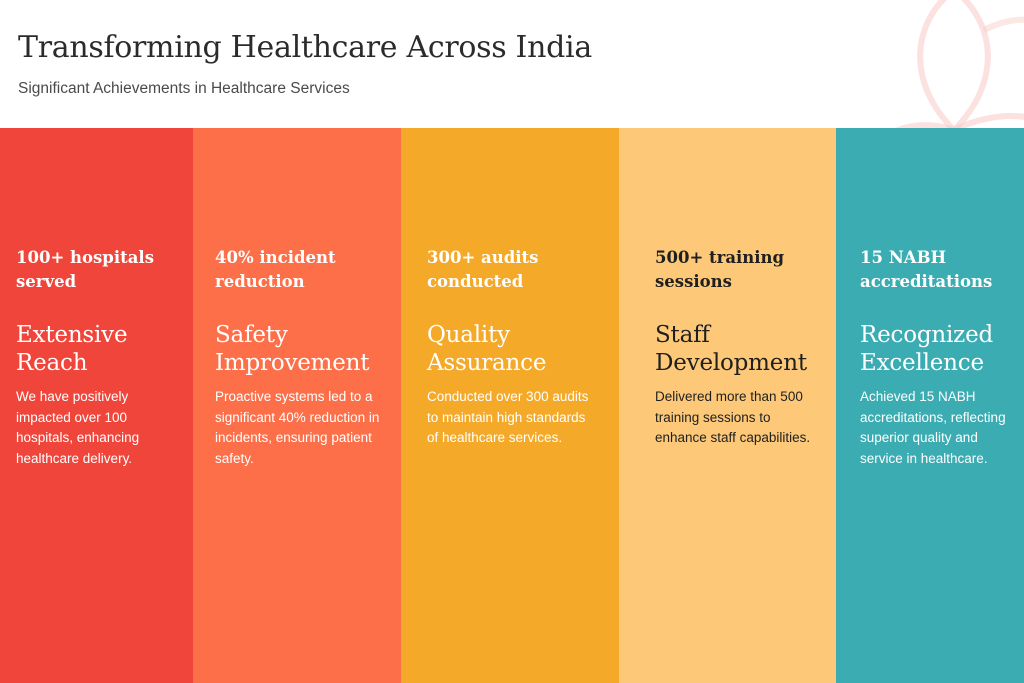 This screenshot has height=683, width=1024. Describe the element at coordinates (731, 349) in the screenshot. I see `achievement-heading: Staff Development` at that location.